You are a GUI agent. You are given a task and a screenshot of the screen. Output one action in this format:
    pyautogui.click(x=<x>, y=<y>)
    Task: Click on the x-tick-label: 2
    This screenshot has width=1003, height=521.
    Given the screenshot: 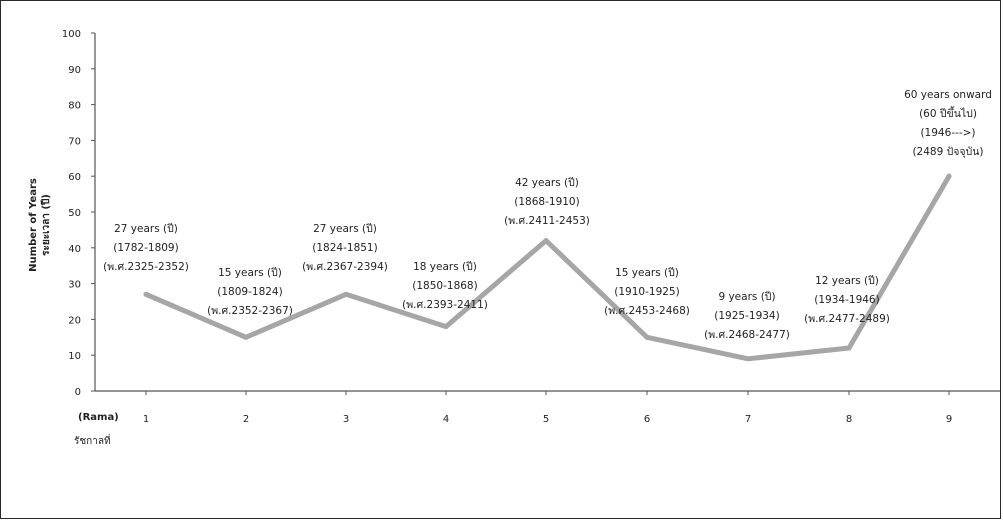 What is the action you would take?
    pyautogui.click(x=246, y=419)
    